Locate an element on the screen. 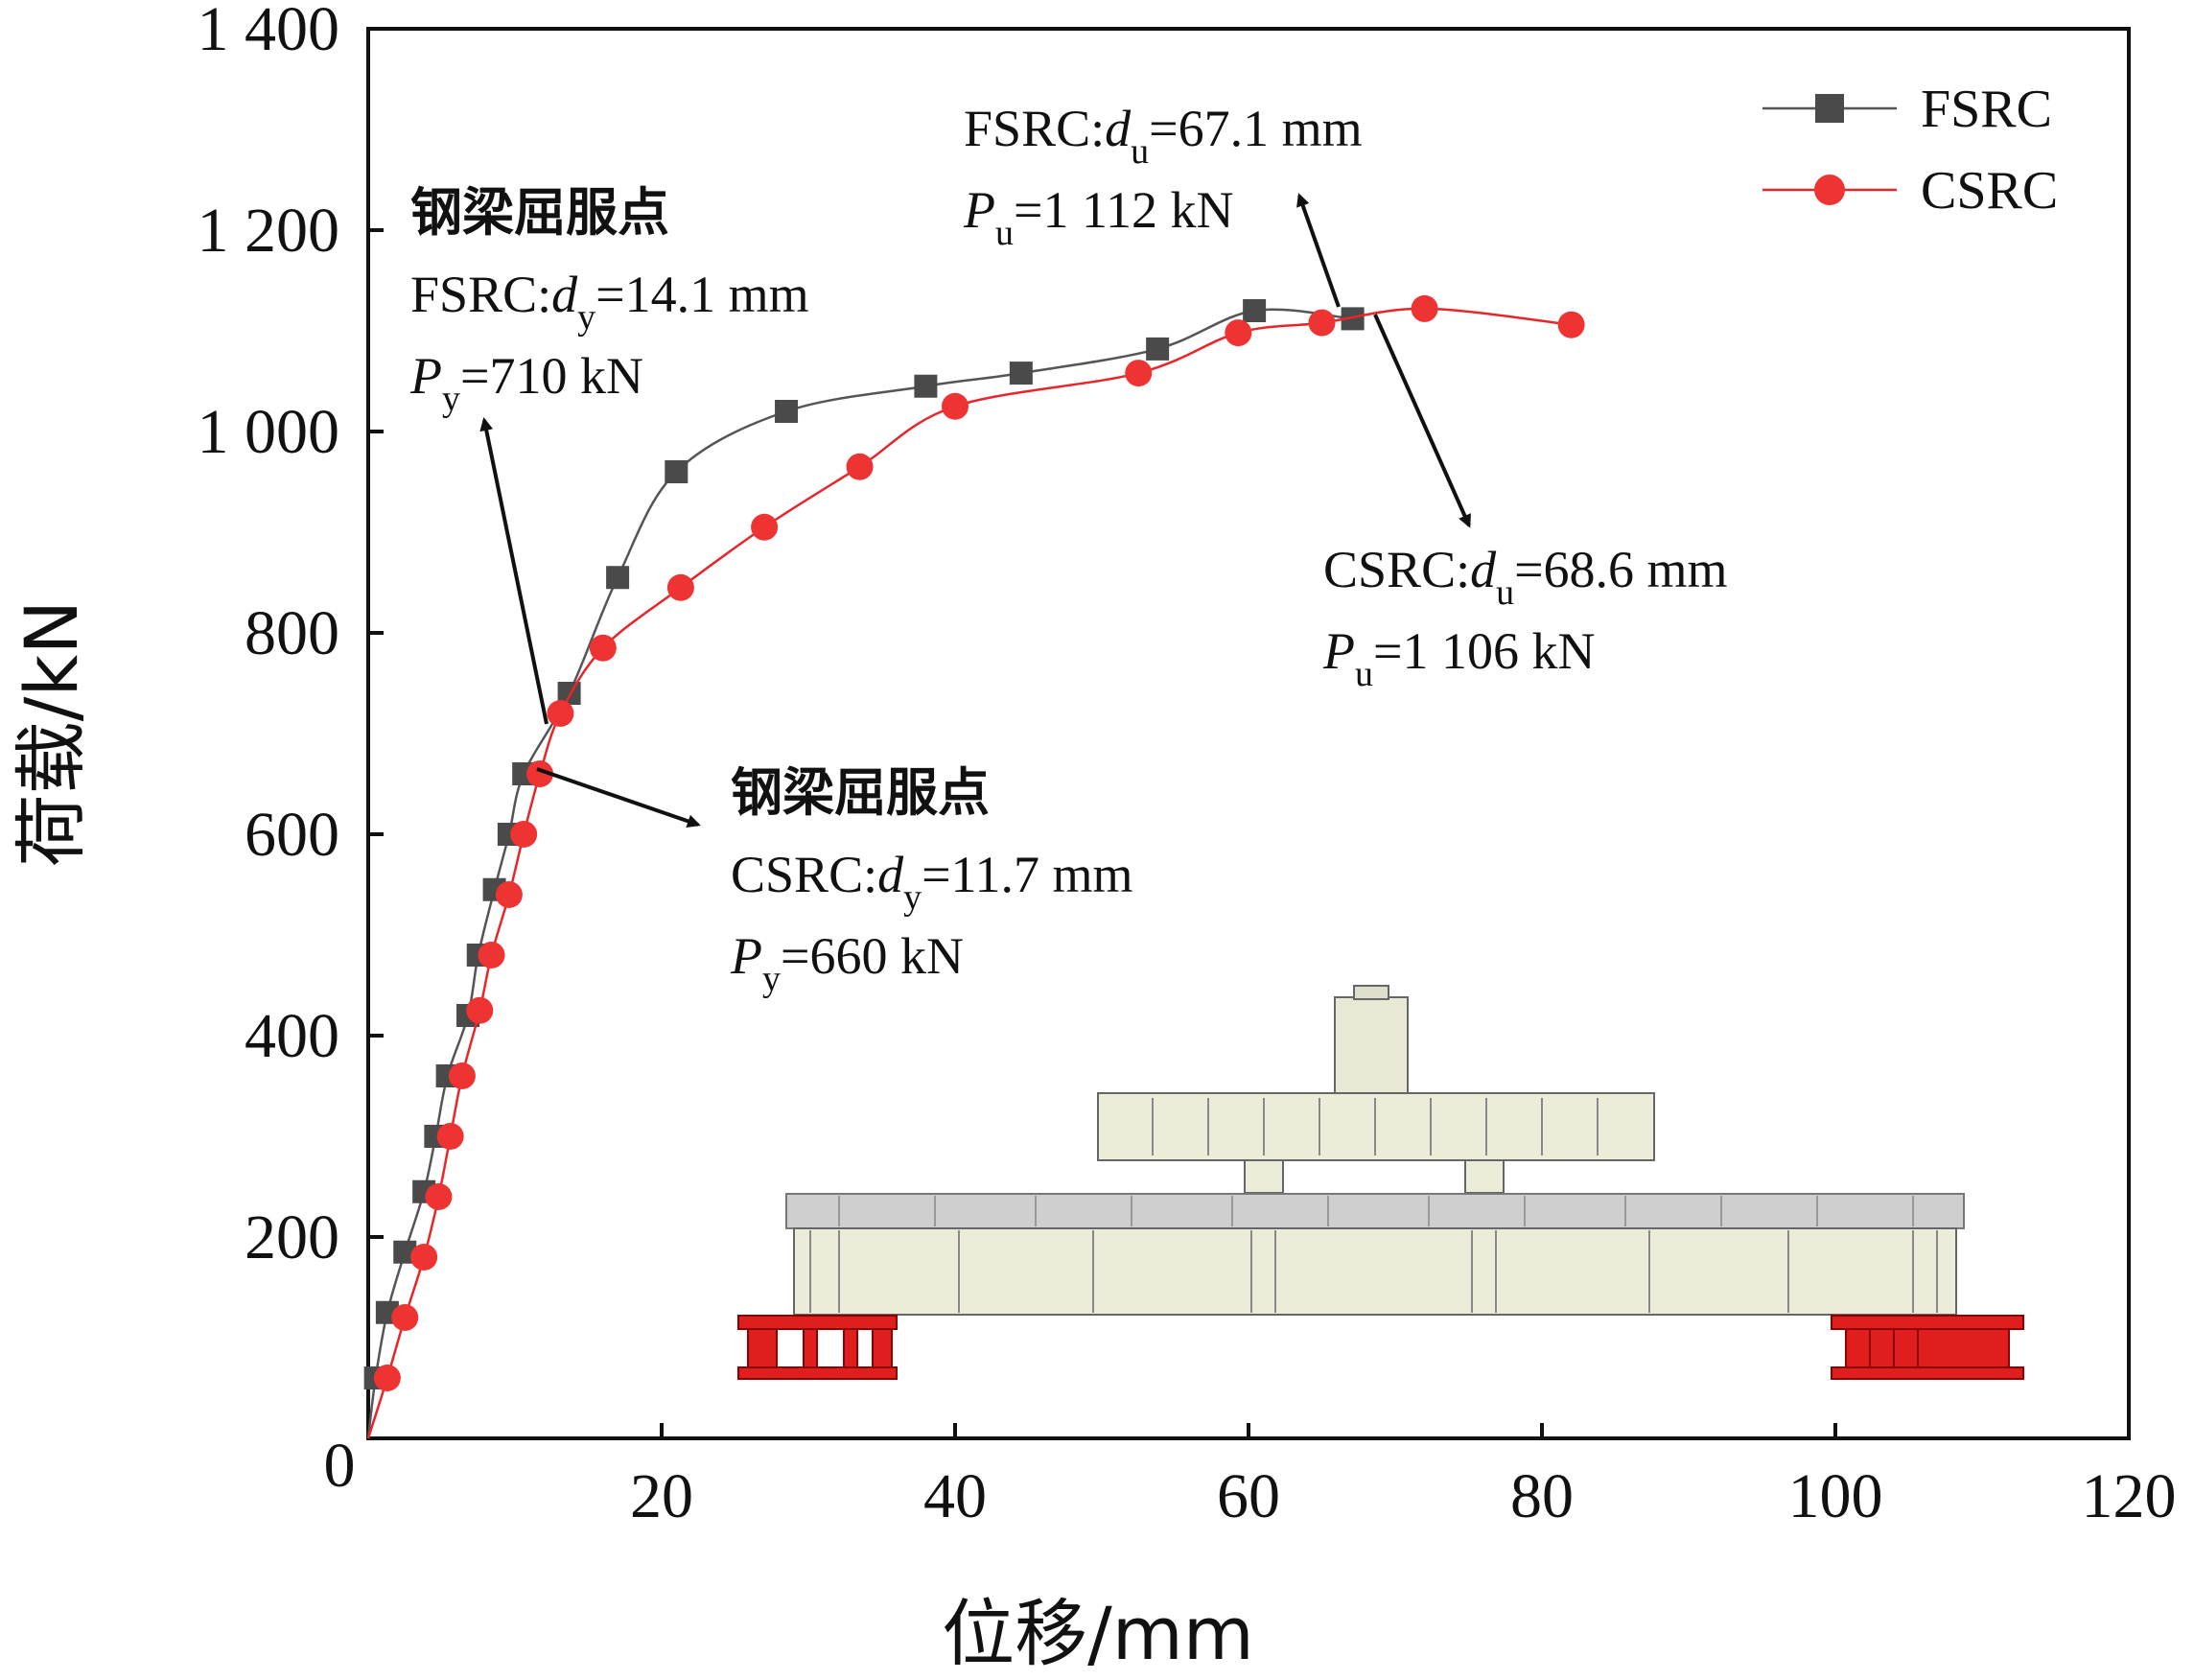 This screenshot has width=2194, height=1680. y-tick-label: 200 is located at coordinates (292, 1237).